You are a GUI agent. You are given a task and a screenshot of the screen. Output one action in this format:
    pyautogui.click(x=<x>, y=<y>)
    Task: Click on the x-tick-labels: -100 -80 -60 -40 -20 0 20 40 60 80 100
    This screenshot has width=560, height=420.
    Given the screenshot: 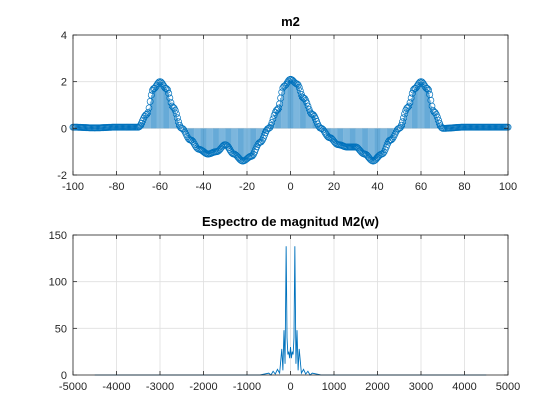 What is the action you would take?
    pyautogui.click(x=289, y=187)
    